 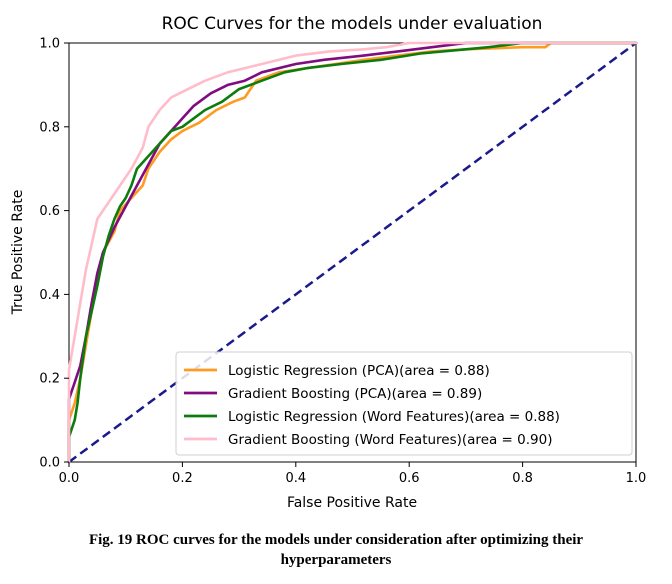 I want to click on legend-label: Logistic Regression (PCA)(area = 0.88), so click(x=359, y=371).